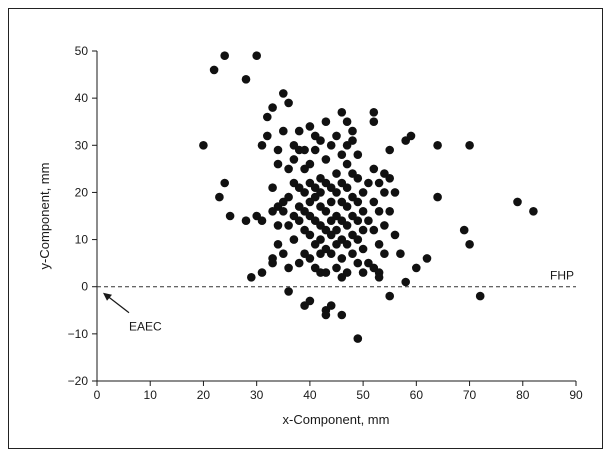  I want to click on x-tick-label: 70, so click(470, 395).